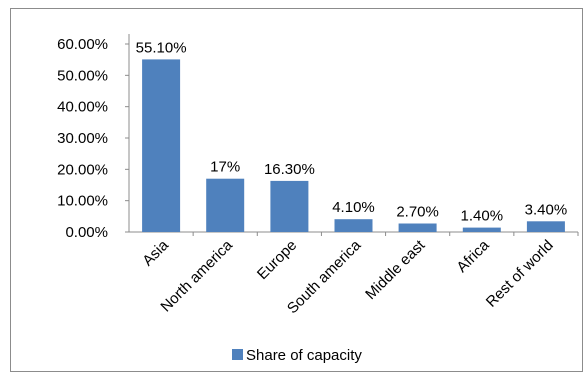 Image resolution: width=585 pixels, height=374 pixels. What do you see at coordinates (546, 209) in the screenshot?
I see `data-label: 3.40%` at bounding box center [546, 209].